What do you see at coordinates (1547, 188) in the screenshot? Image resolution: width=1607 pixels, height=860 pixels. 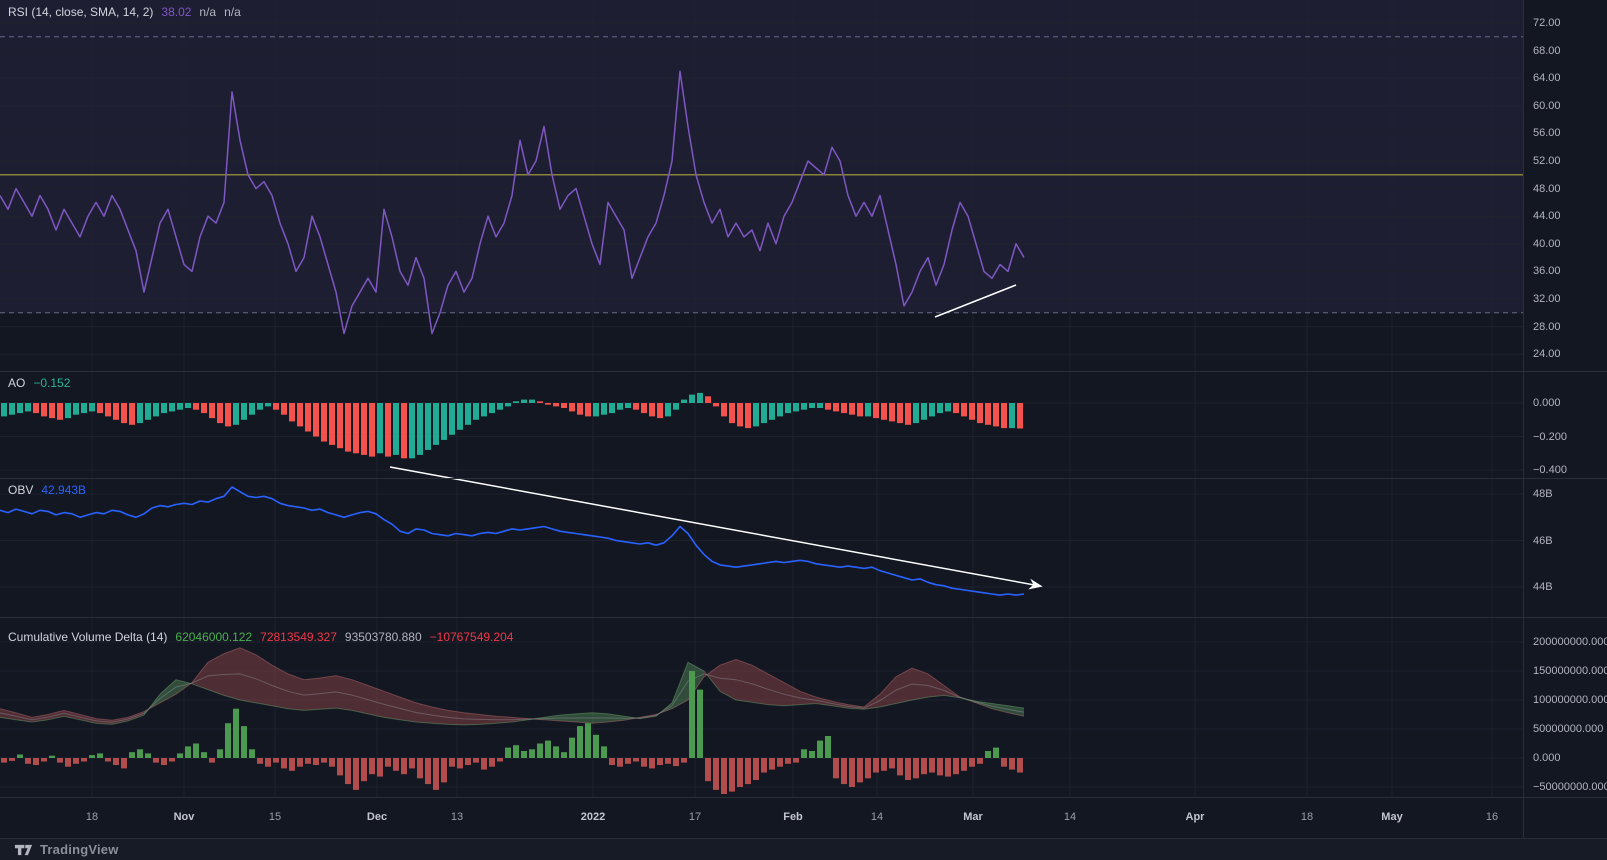 I see `rsi-axis-label: 48.00` at bounding box center [1547, 188].